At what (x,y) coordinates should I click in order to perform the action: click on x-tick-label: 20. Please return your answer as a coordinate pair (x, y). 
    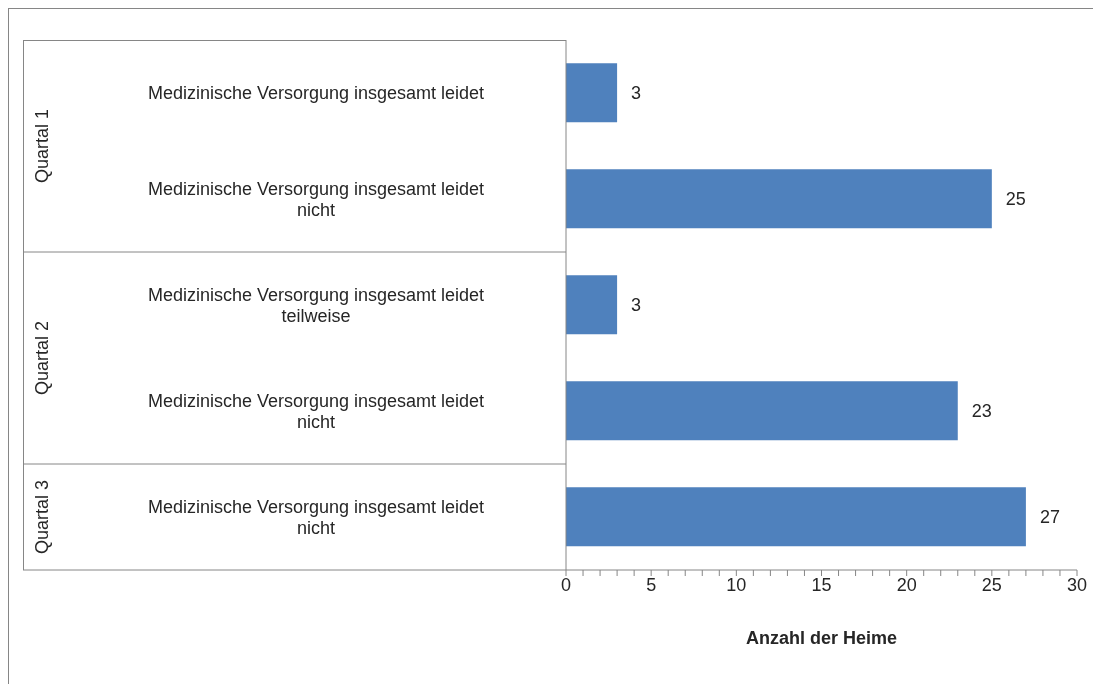
    Looking at the image, I should click on (906, 584).